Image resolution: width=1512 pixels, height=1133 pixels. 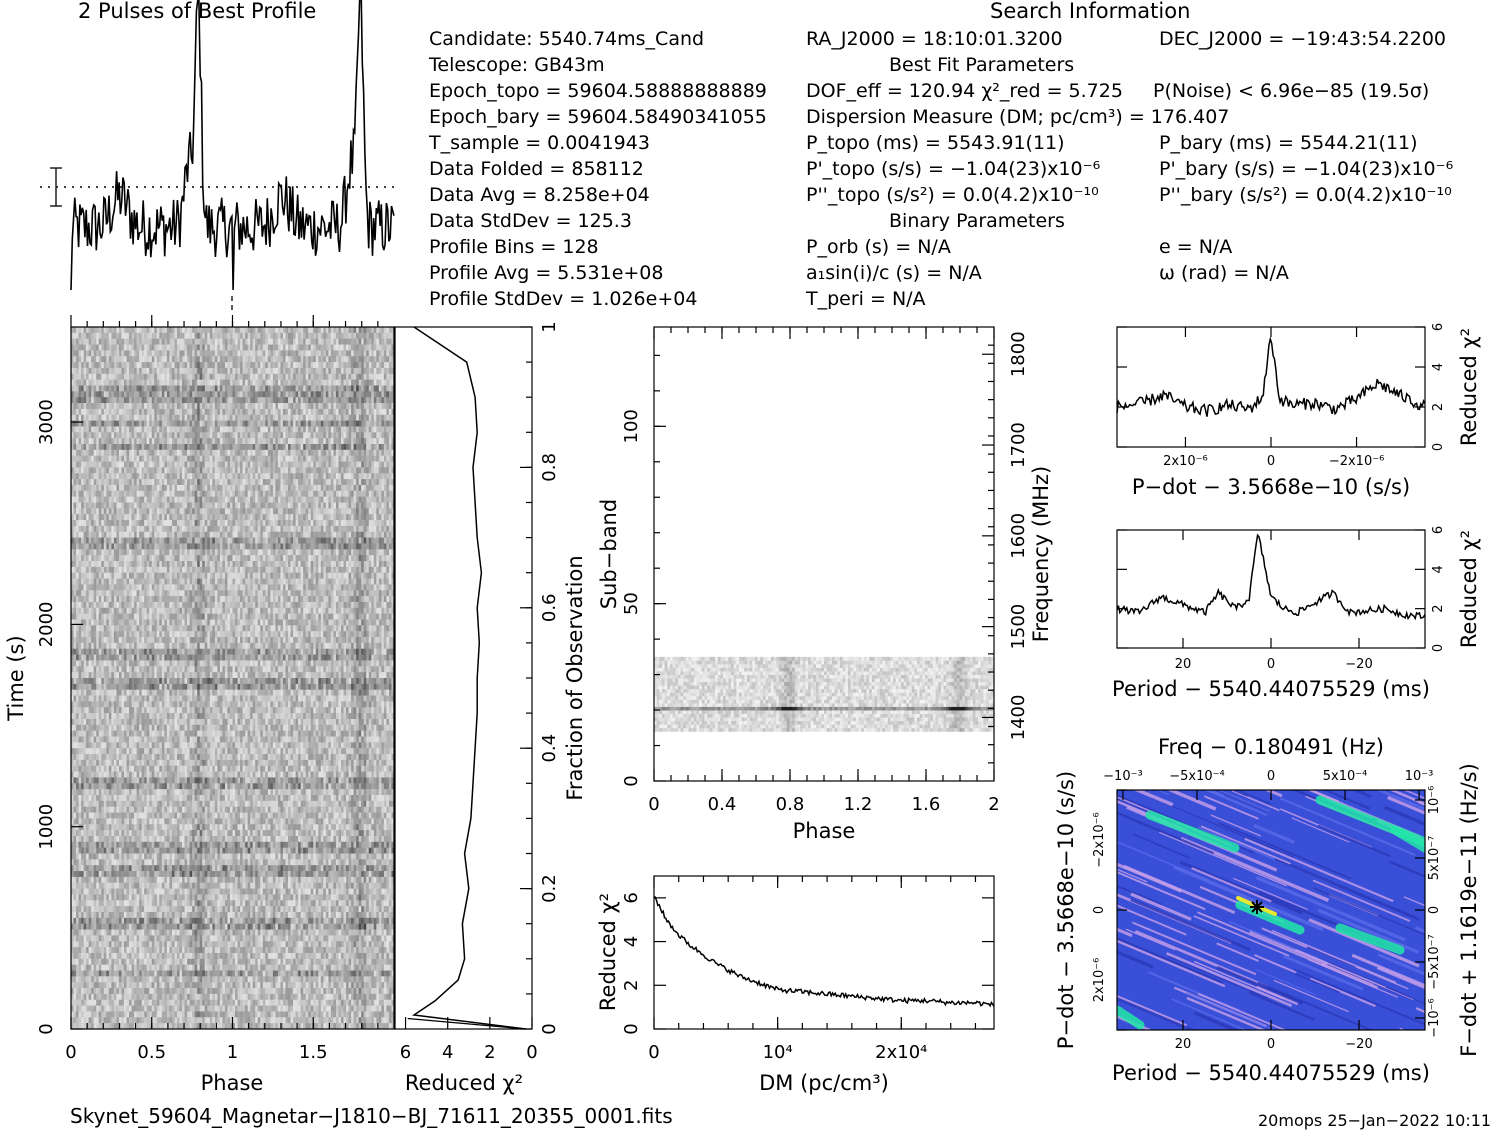 What do you see at coordinates (16, 678) in the screenshot?
I see `time-phase-ylabel: Time (s)` at bounding box center [16, 678].